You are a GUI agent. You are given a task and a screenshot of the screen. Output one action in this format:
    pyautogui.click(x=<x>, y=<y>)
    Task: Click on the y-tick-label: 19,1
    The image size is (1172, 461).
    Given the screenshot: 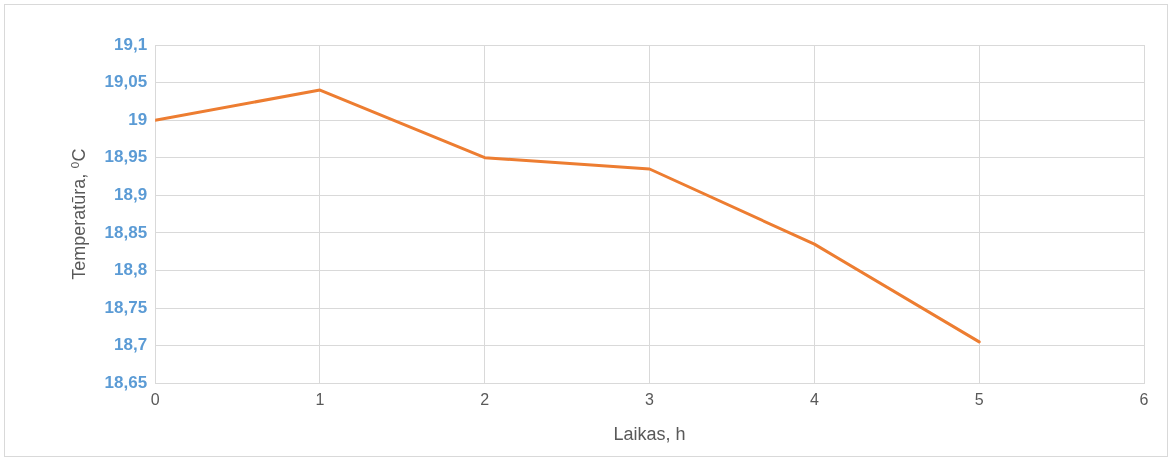 What is the action you would take?
    pyautogui.click(x=131, y=44)
    